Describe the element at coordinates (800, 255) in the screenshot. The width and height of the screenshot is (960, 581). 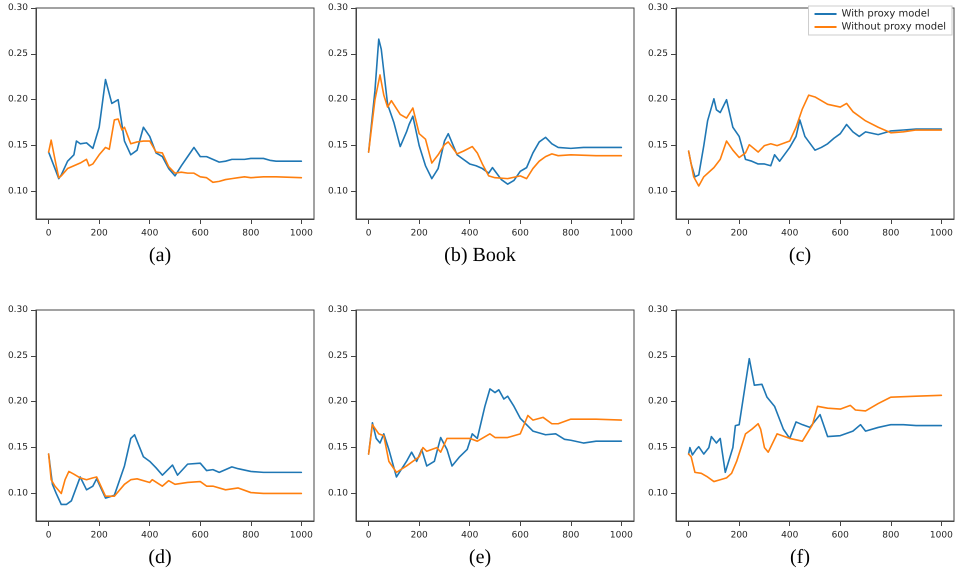
I see `text: (c)` at that location.